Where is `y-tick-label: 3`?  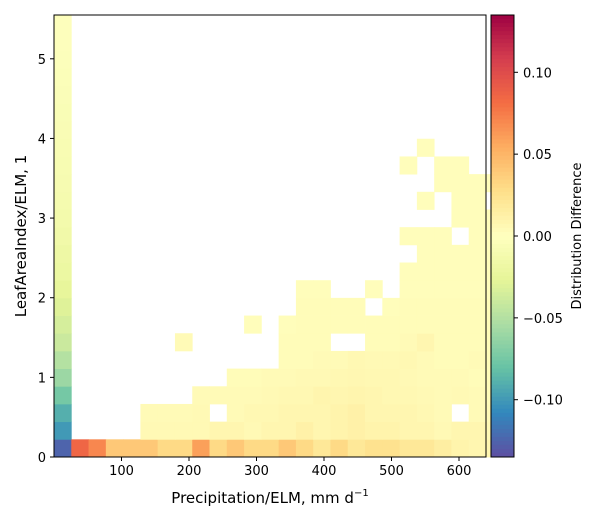 y-tick-label: 3 is located at coordinates (42, 219).